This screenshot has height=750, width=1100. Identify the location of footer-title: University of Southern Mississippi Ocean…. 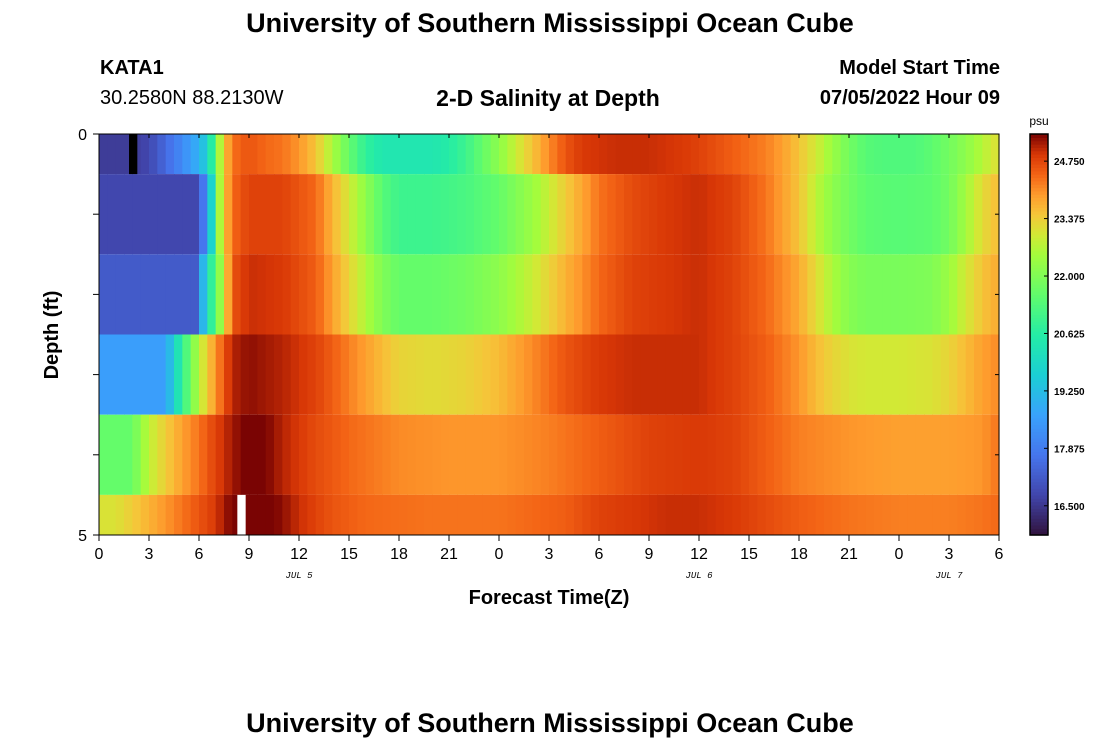
(550, 723).